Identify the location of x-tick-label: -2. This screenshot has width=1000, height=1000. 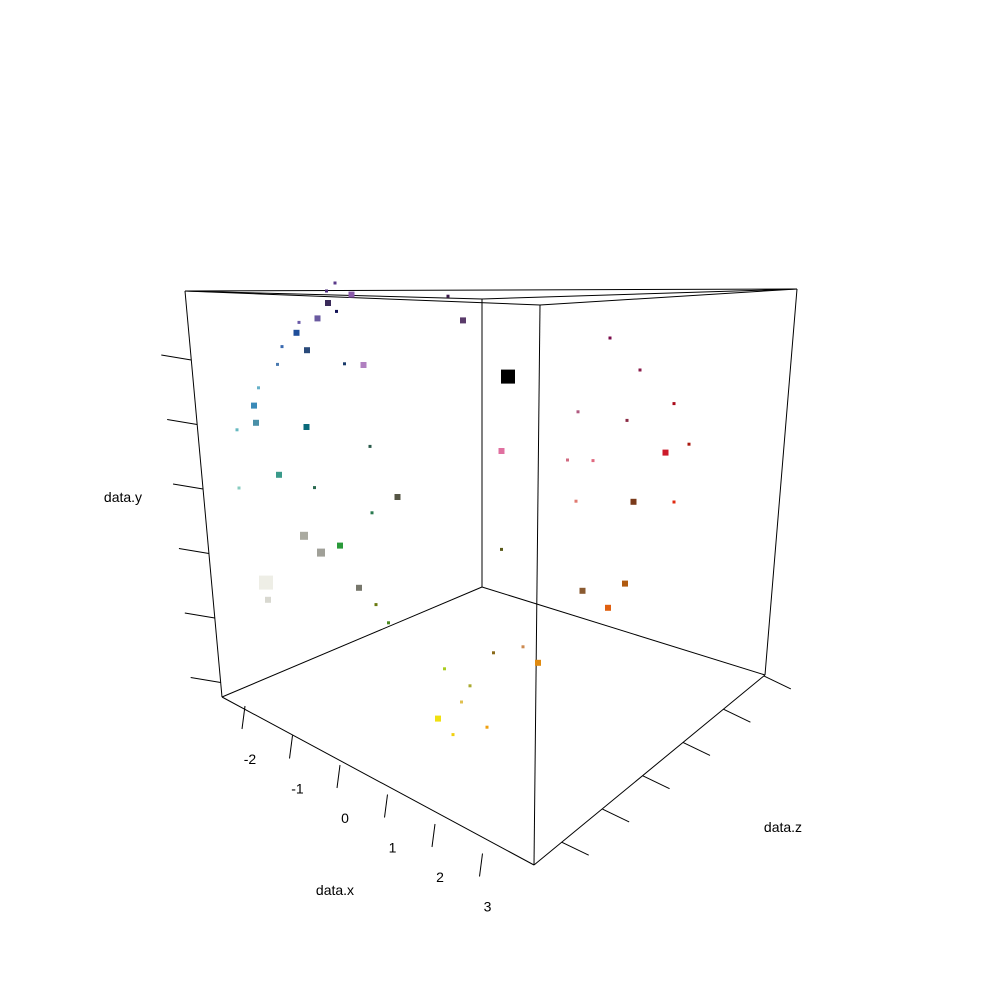
(250, 759).